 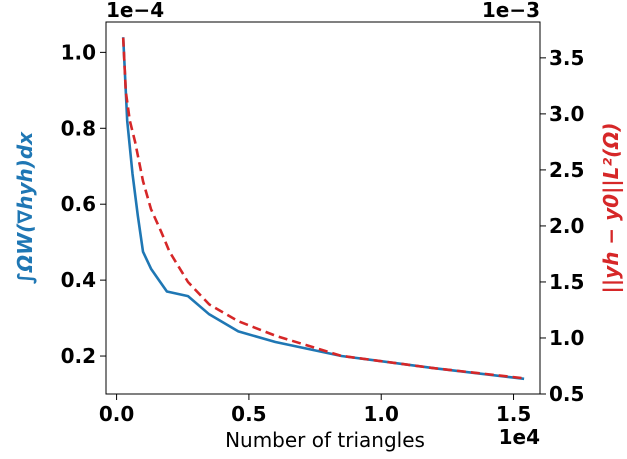 What do you see at coordinates (566, 282) in the screenshot?
I see `right-tick-label: 1.5` at bounding box center [566, 282].